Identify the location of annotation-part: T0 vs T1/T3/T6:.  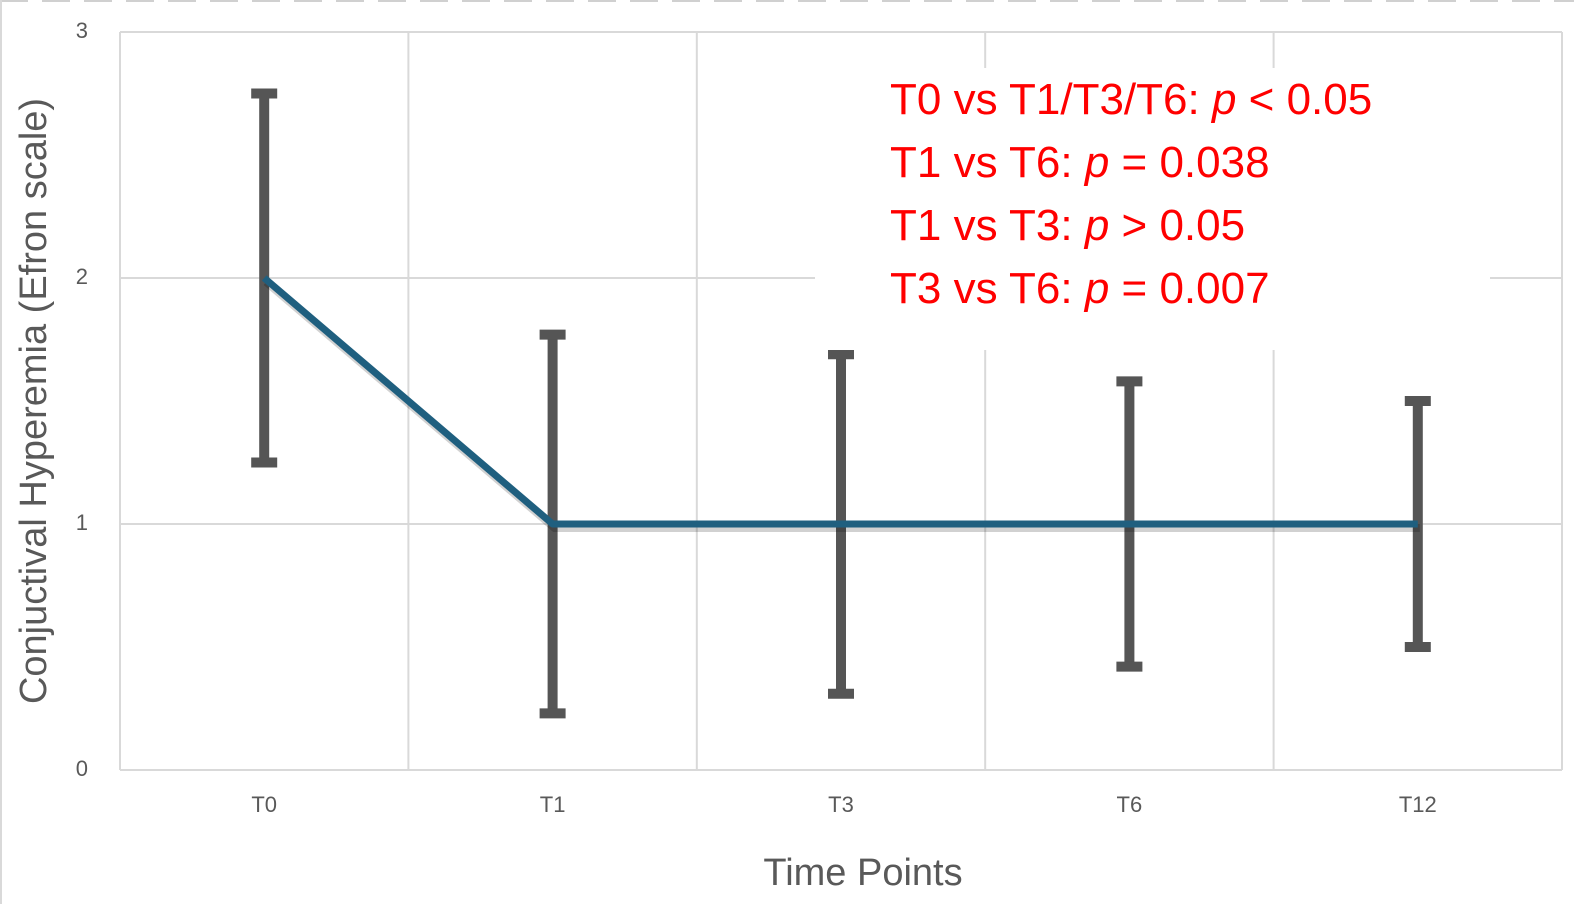
(1051, 99).